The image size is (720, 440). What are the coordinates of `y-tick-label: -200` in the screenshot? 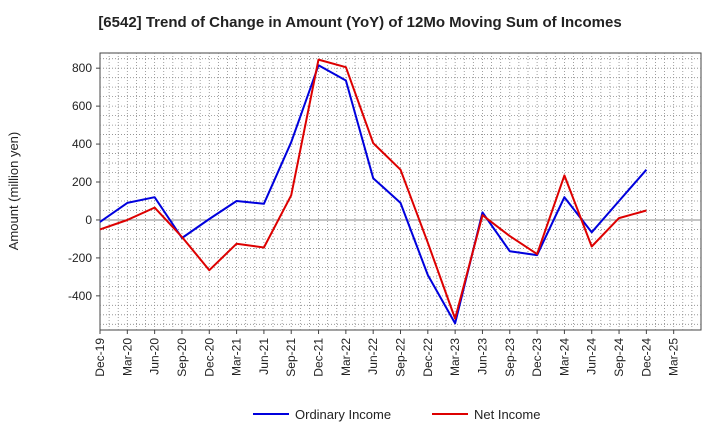 It's located at (80, 258).